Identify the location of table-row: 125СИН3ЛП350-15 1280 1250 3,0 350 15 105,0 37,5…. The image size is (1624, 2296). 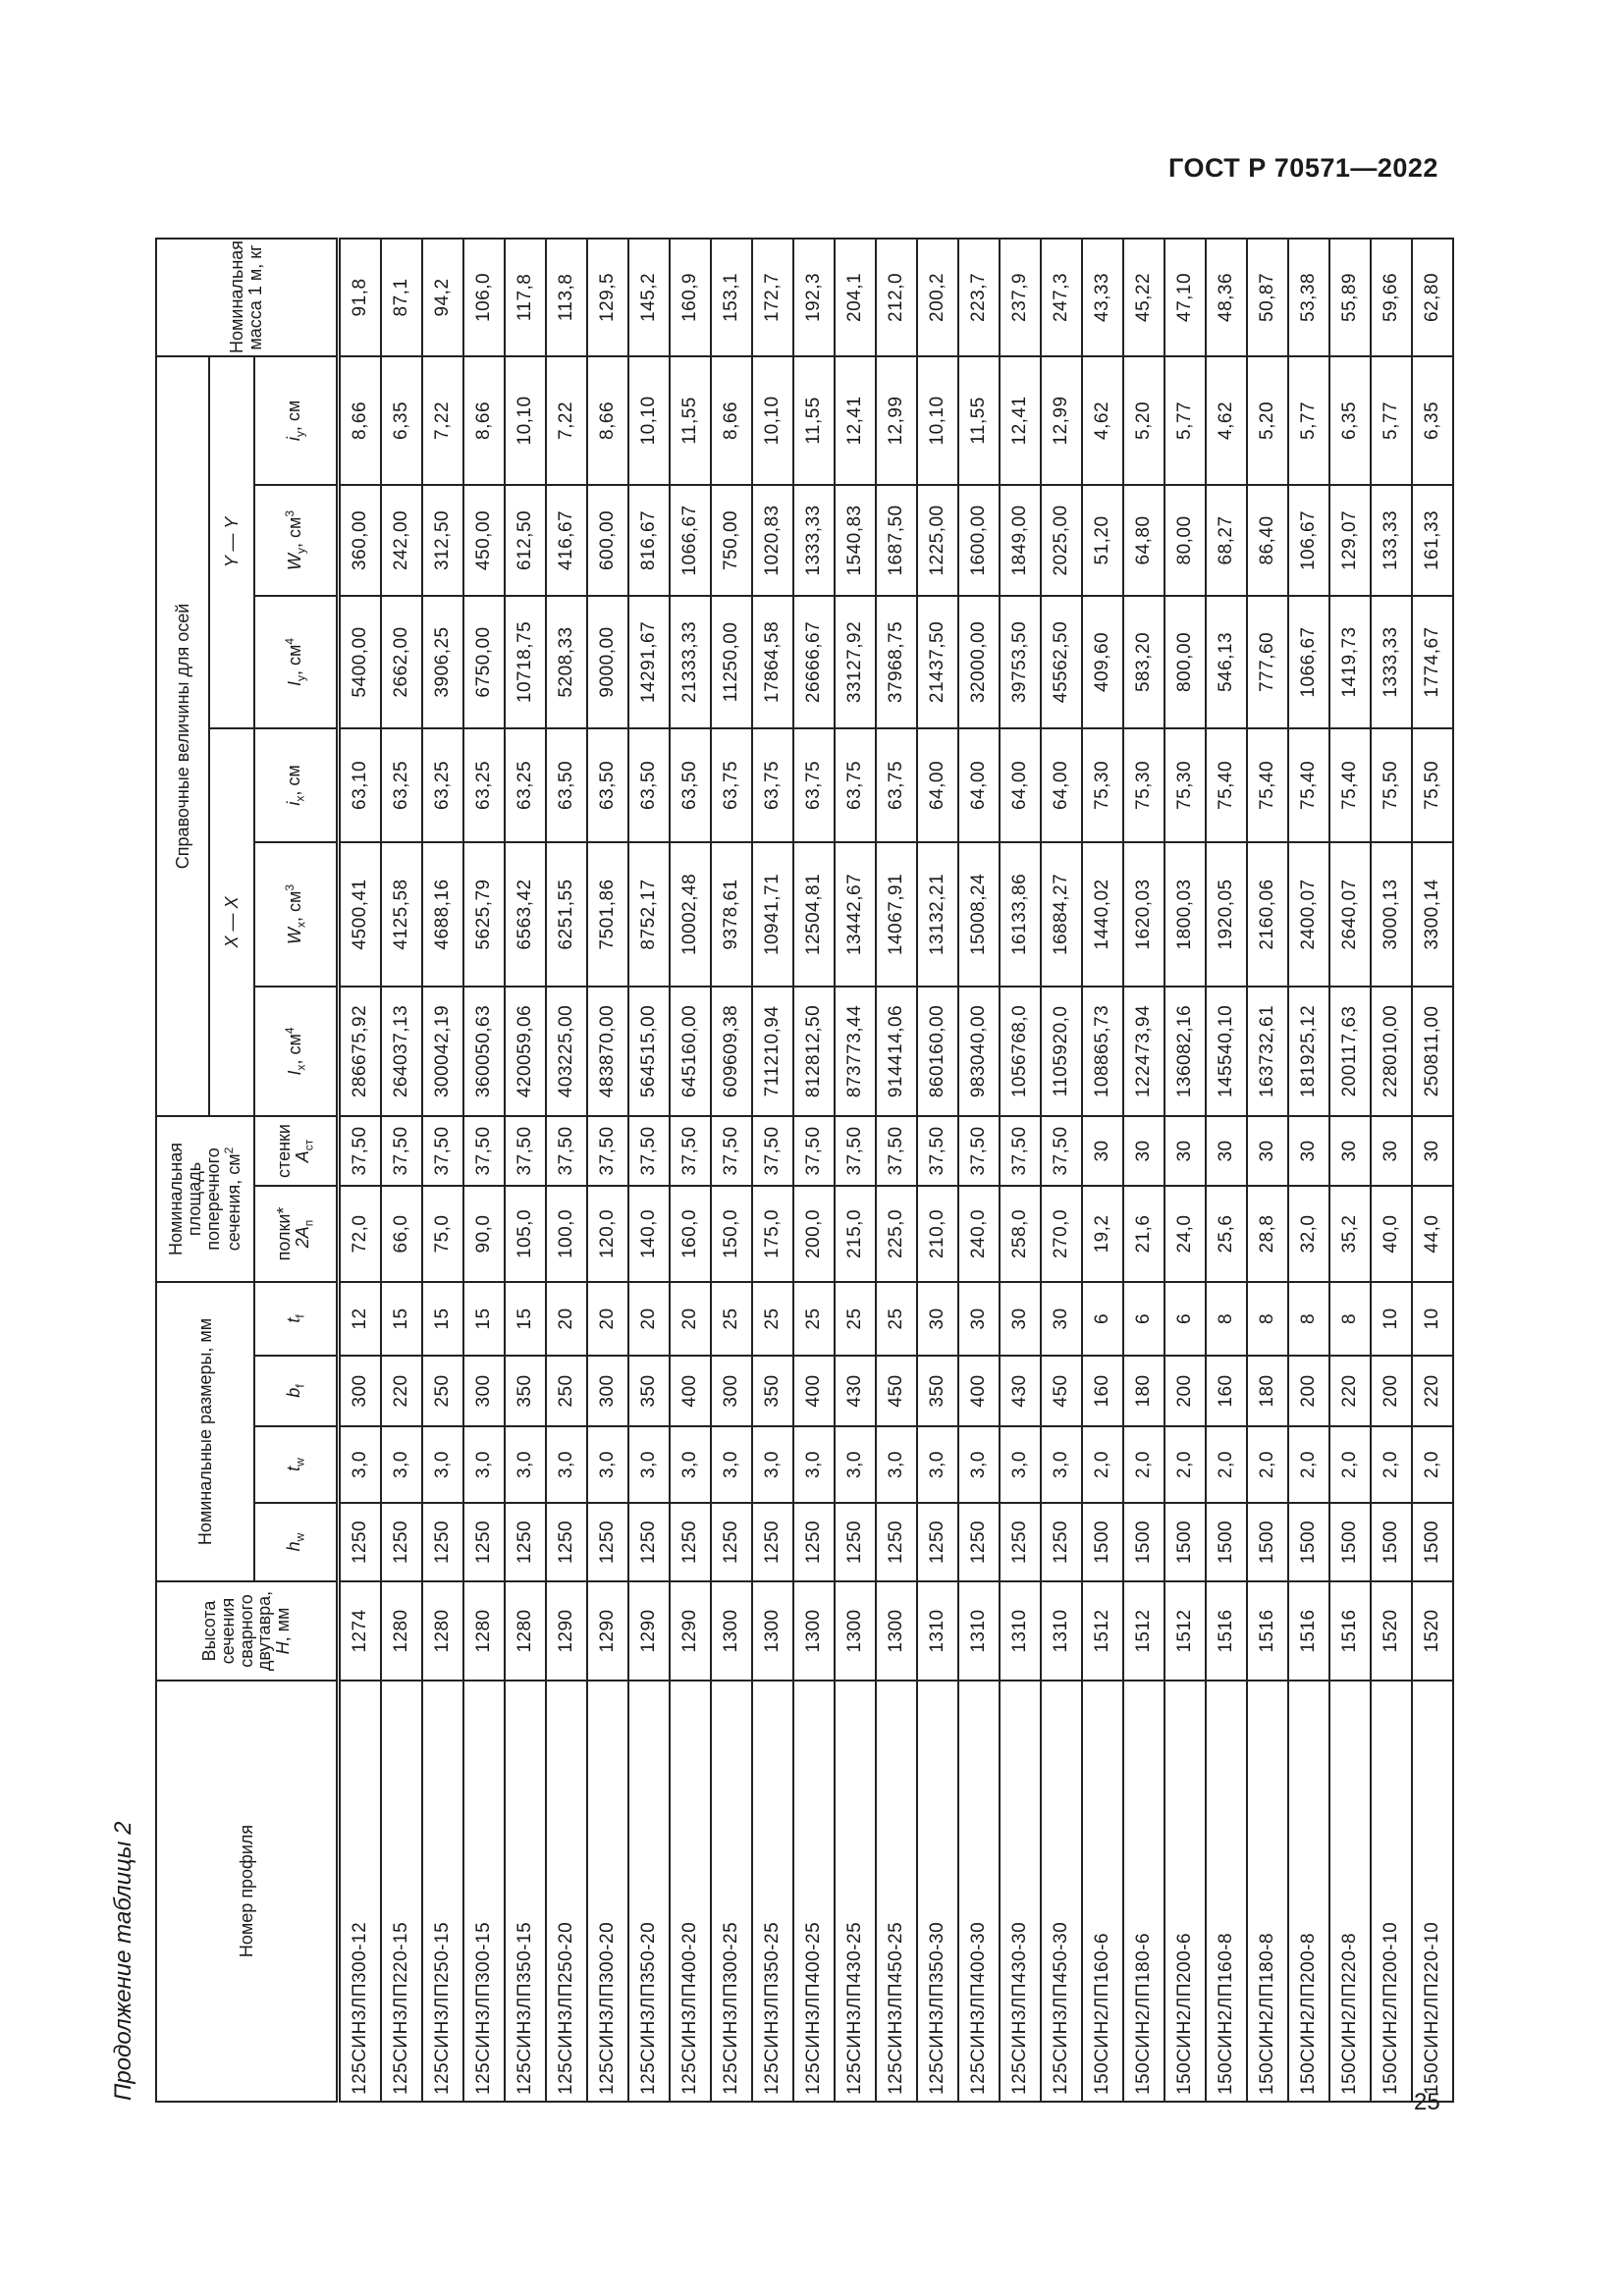
(525, 1170).